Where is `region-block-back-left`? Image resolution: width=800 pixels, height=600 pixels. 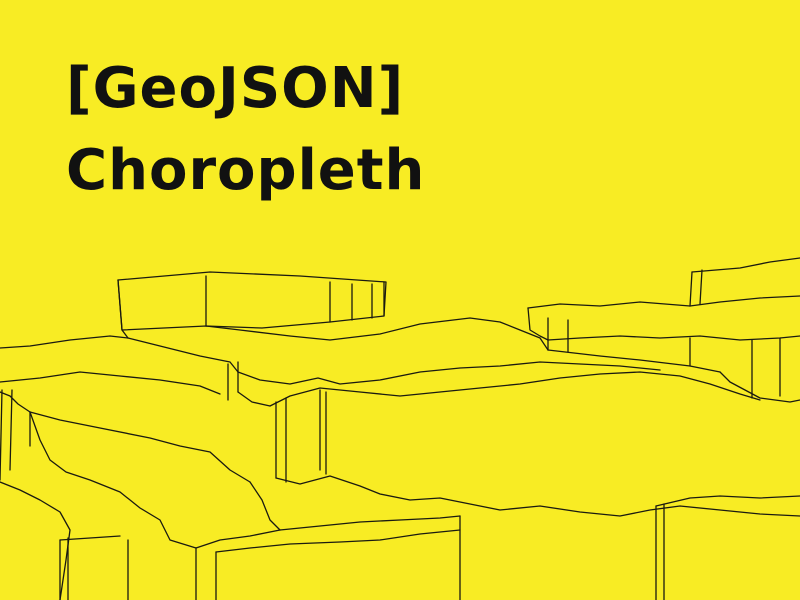 region-block-back-left is located at coordinates (252, 305).